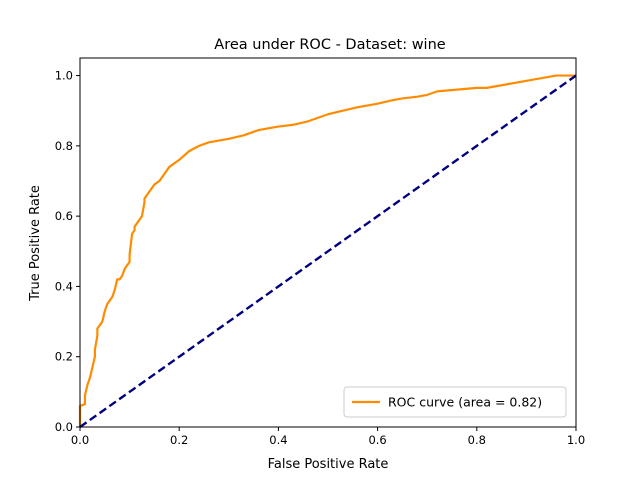  Describe the element at coordinates (64, 427) in the screenshot. I see `y-tick-label: 0.0` at that location.